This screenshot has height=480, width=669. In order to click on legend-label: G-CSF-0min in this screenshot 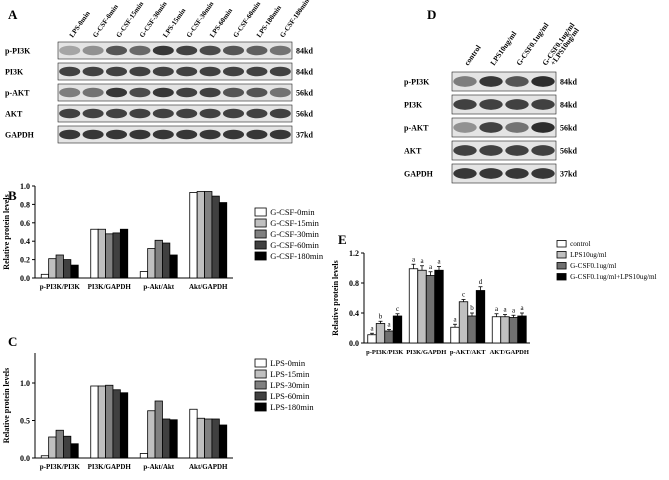, I will do `click(292, 212)`.